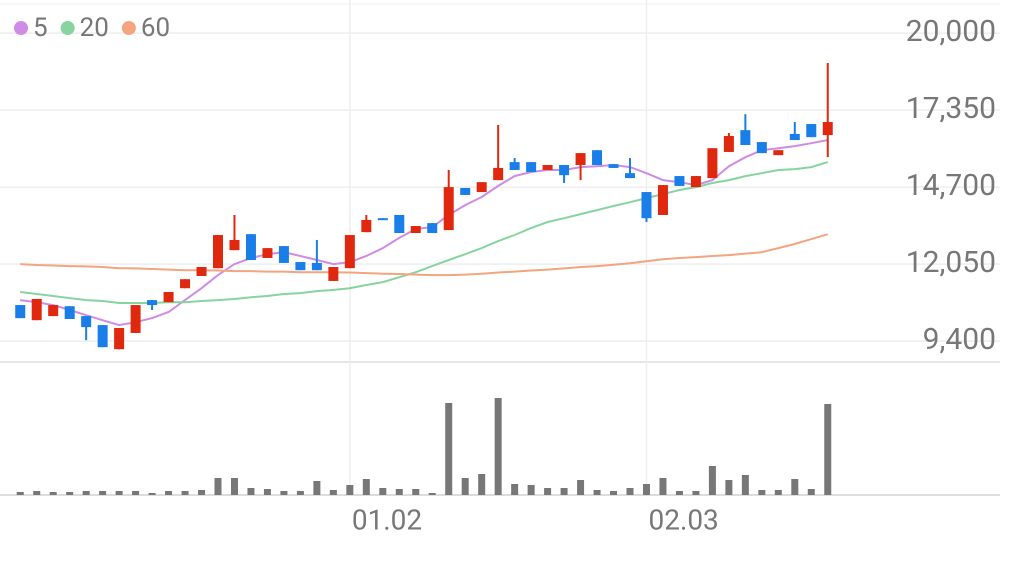  What do you see at coordinates (683, 519) in the screenshot?
I see `x-tick-label: 02.03` at bounding box center [683, 519].